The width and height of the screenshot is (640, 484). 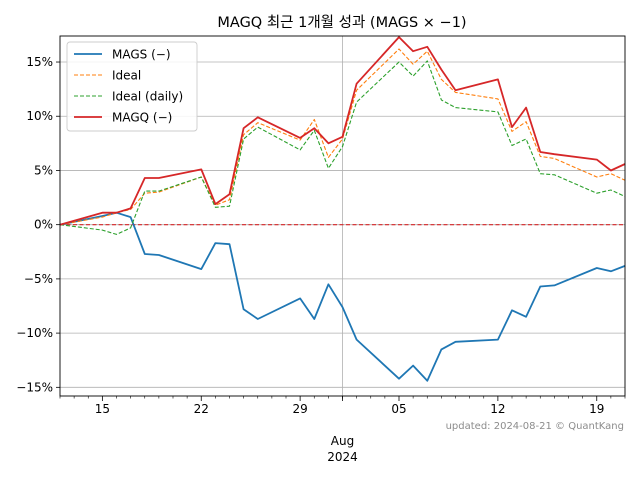 I want to click on x-axis: 15 22 29 05 12 19 Aug 2024, so click(x=342, y=430).